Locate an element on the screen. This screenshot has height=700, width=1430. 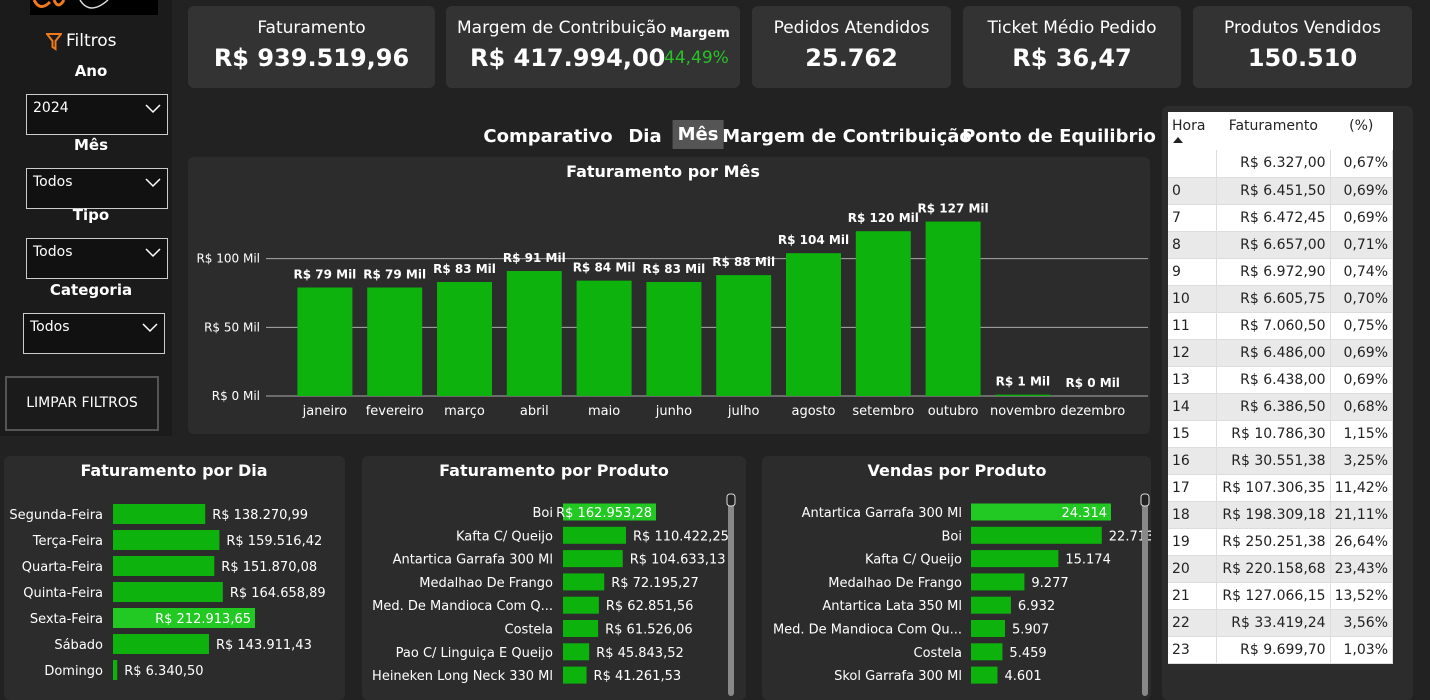
table-row: 8 R$ 6.657,00 0,71% is located at coordinates (1281, 245).